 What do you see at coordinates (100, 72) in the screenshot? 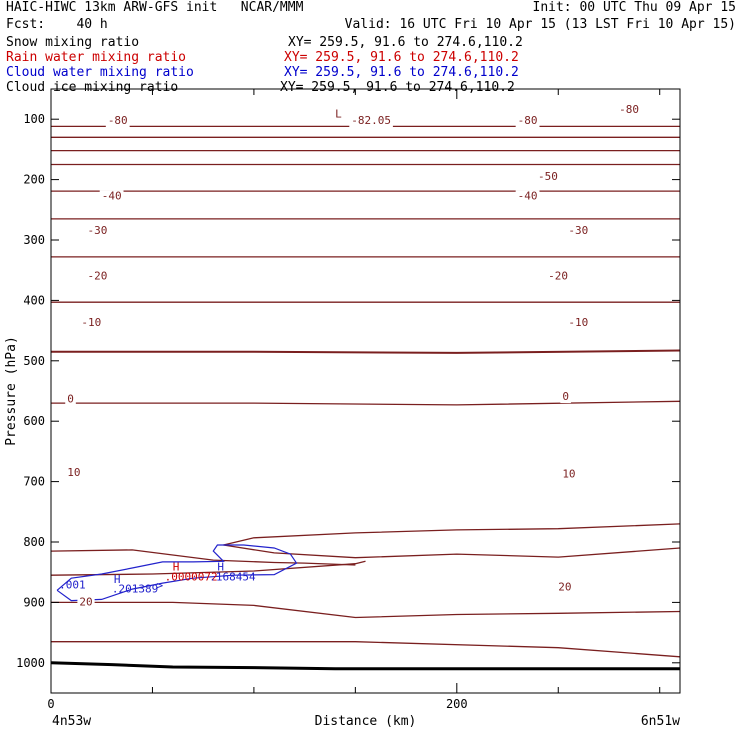
I see `field-label-cloud-water: Cloud water mixing ratio` at bounding box center [100, 72].